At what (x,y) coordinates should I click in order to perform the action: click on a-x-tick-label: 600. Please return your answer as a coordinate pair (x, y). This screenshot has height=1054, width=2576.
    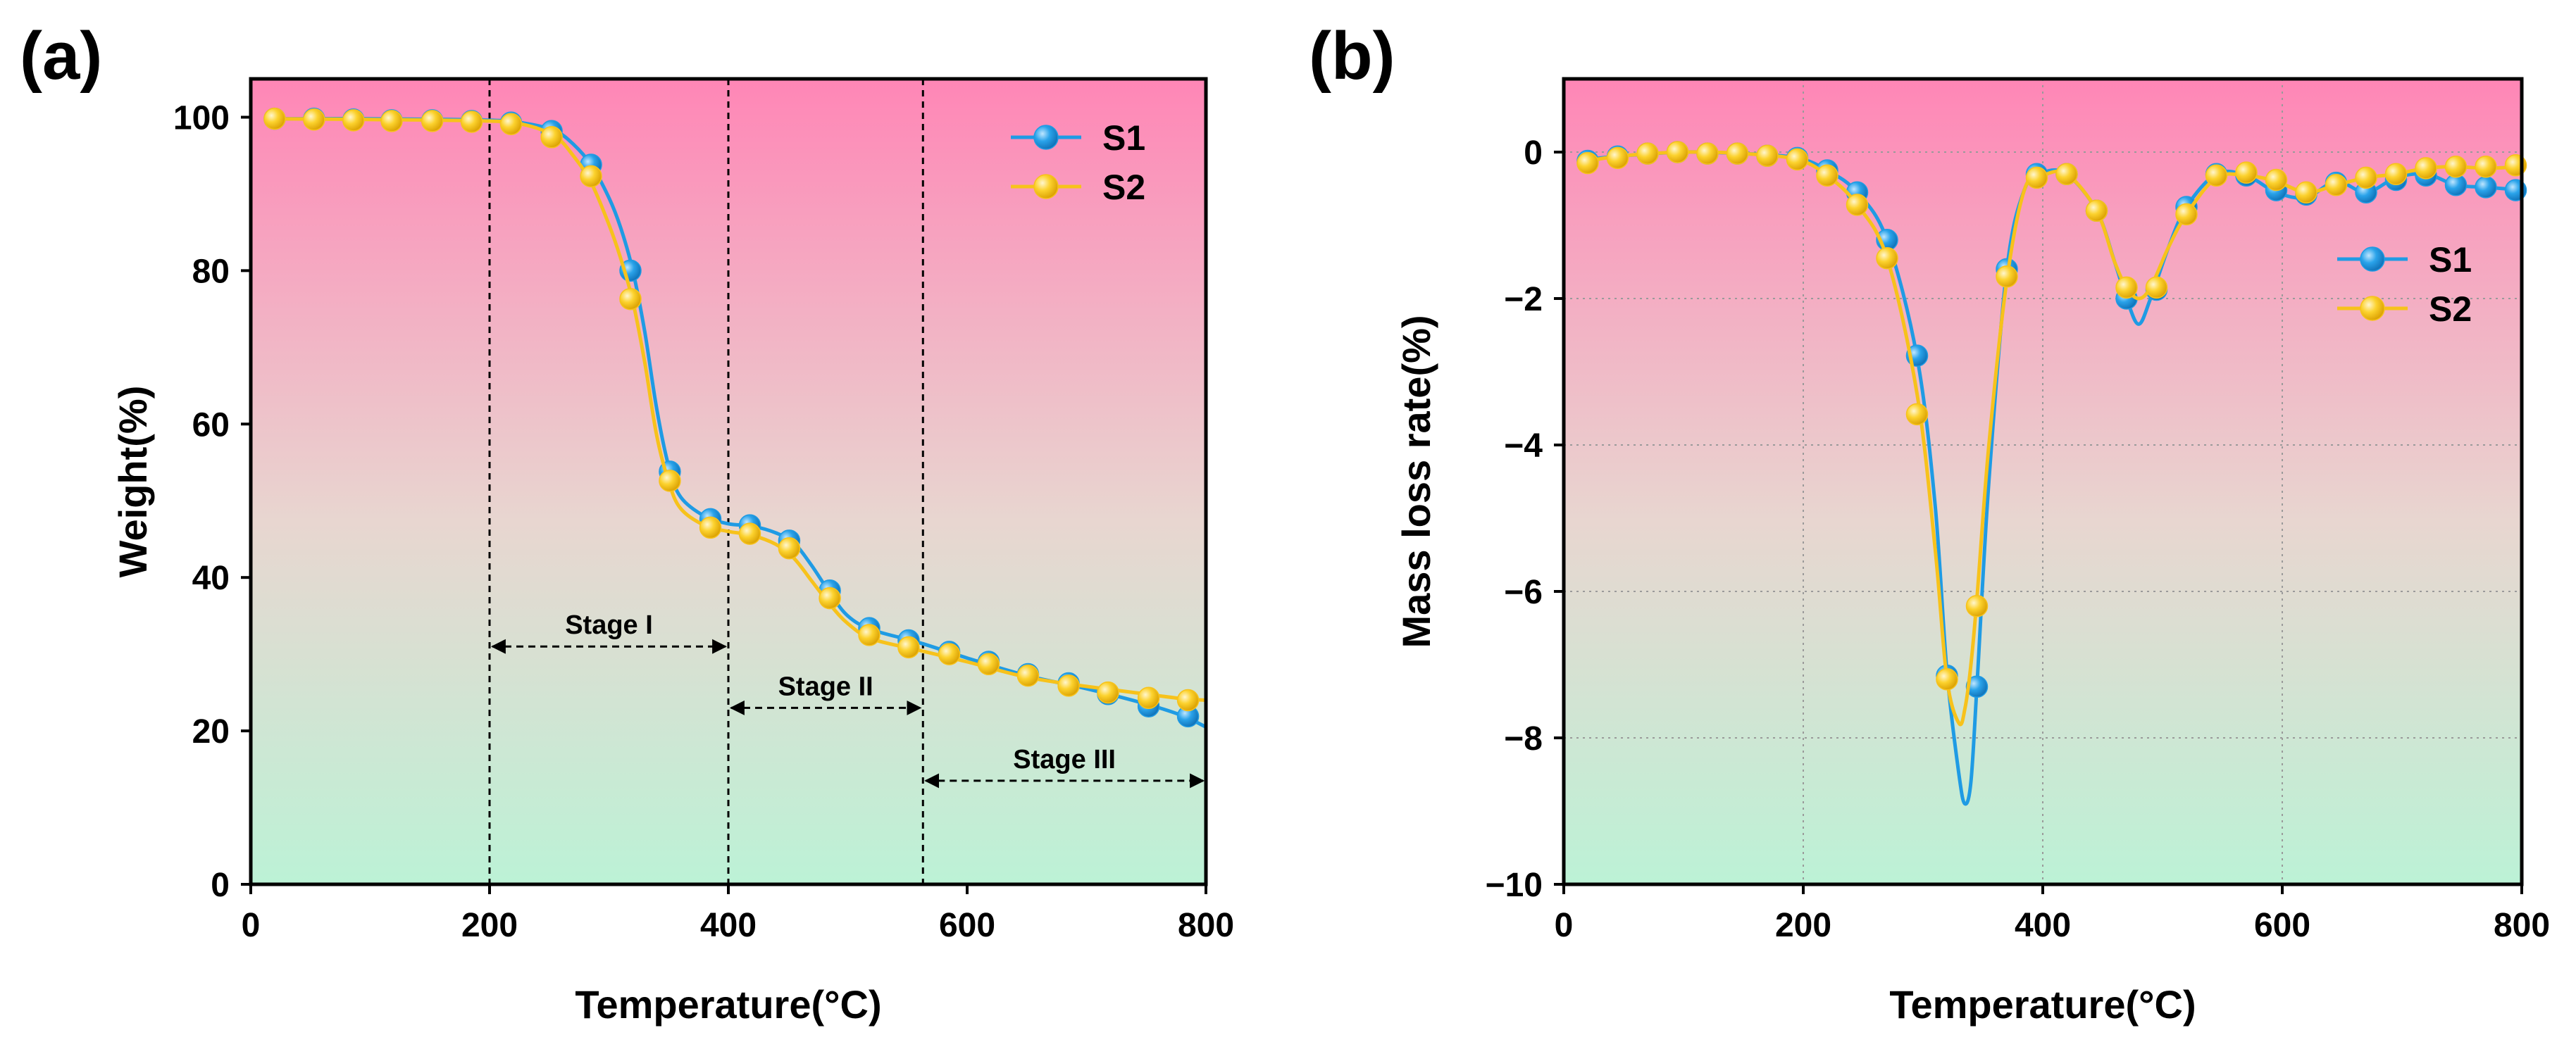
    Looking at the image, I should click on (967, 925).